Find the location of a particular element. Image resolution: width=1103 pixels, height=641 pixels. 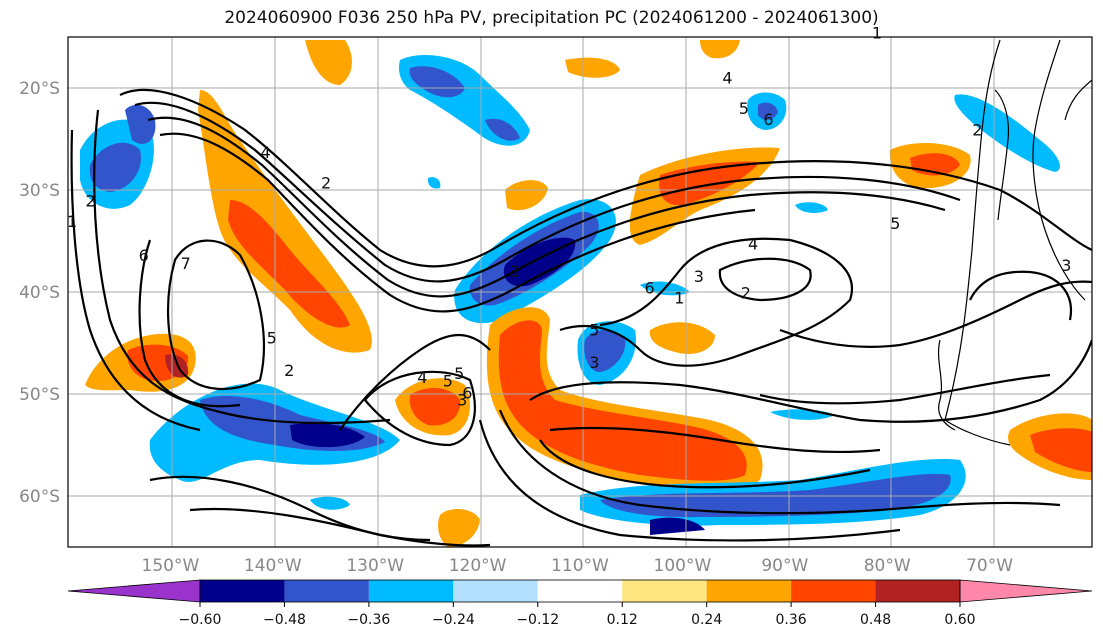

latitude-tick-label: 60°S is located at coordinates (39, 497).